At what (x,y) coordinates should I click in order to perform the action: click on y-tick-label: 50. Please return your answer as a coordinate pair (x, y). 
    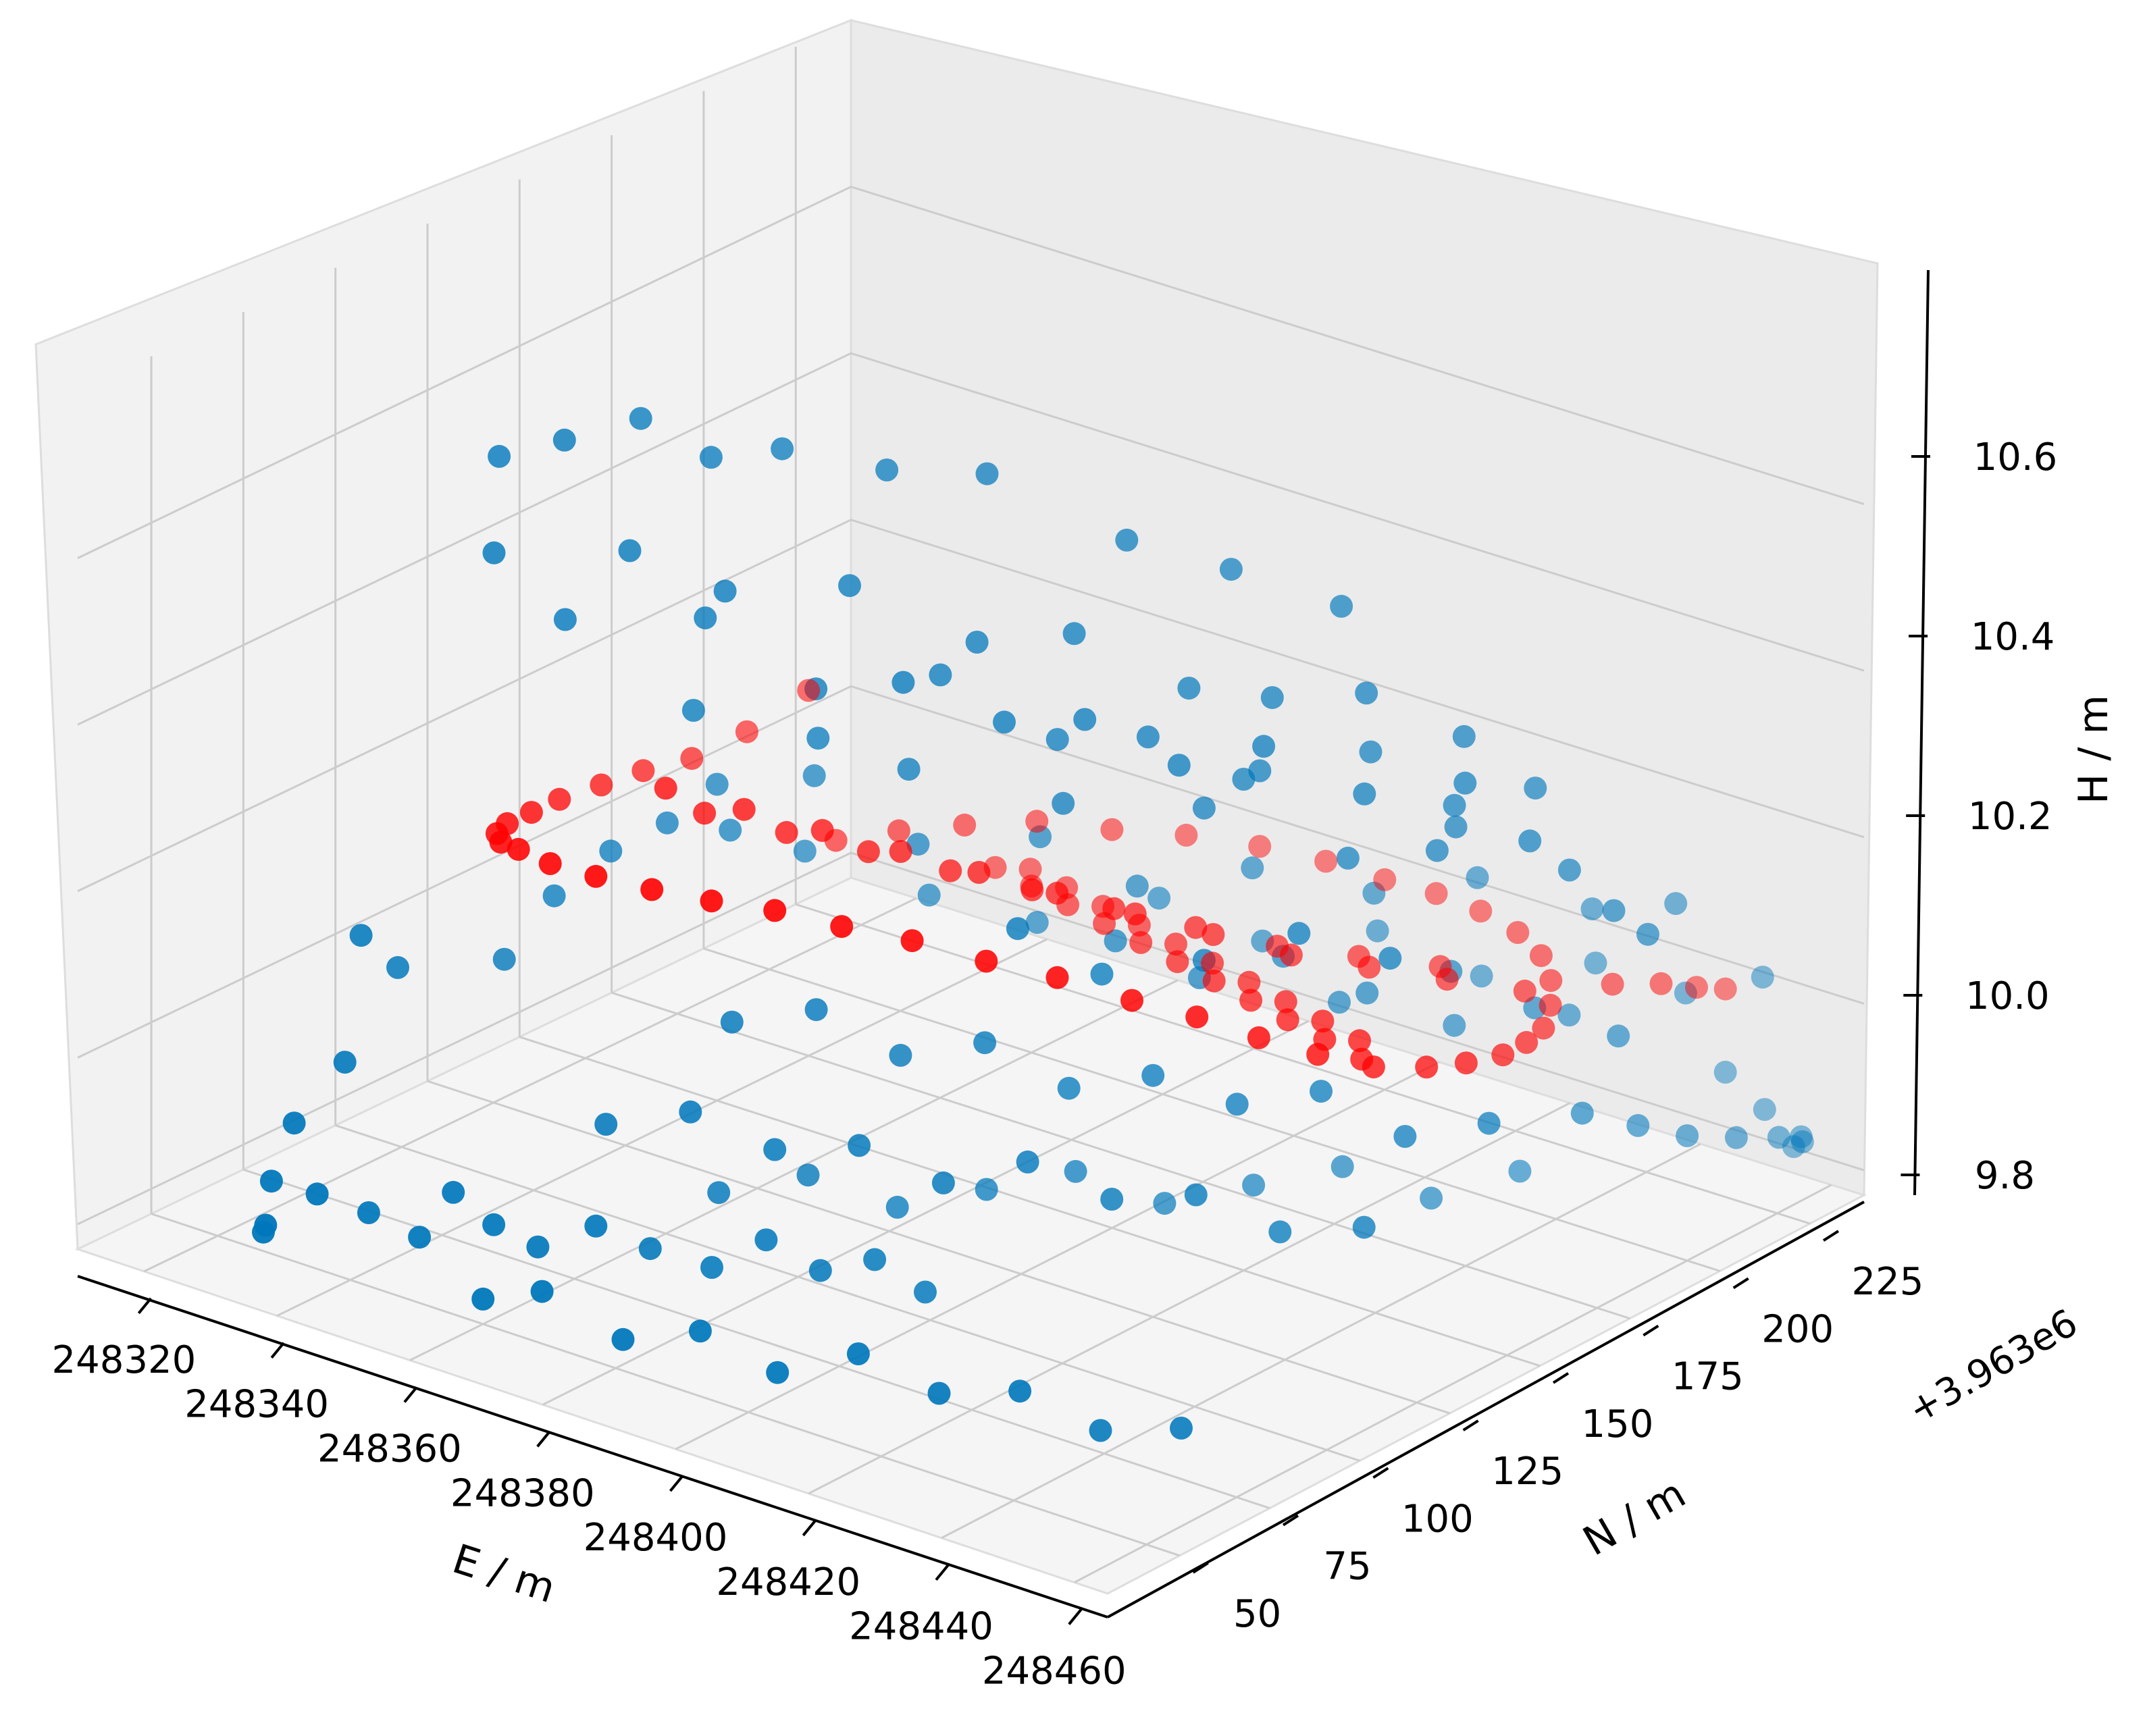
    Looking at the image, I should click on (1257, 1614).